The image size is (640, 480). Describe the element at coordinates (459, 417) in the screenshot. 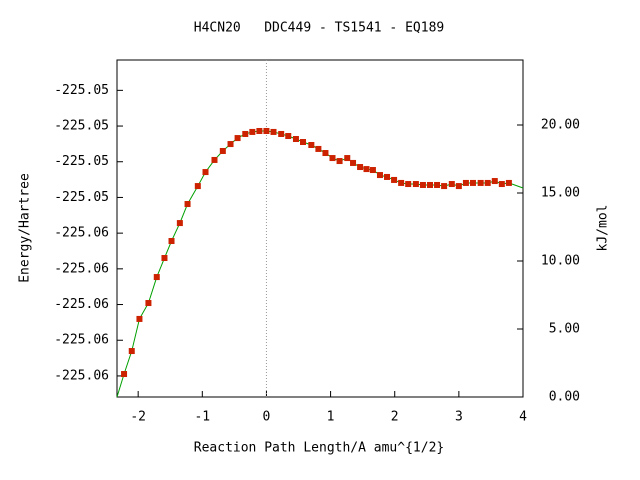

I see `x-tick-label: 3` at that location.